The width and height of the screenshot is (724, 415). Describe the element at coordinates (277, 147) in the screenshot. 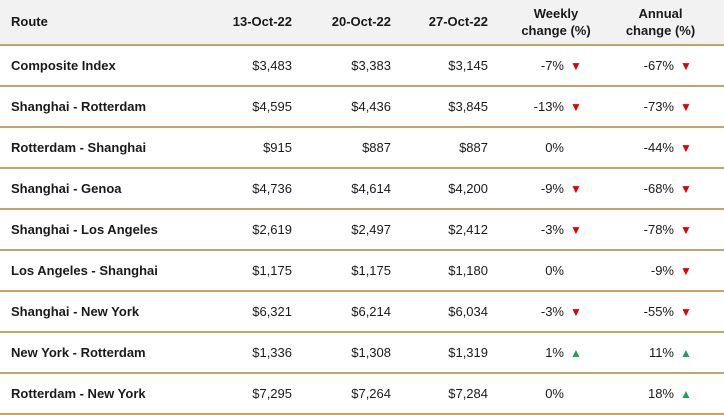

I see `rate-13-oct: $915` at that location.